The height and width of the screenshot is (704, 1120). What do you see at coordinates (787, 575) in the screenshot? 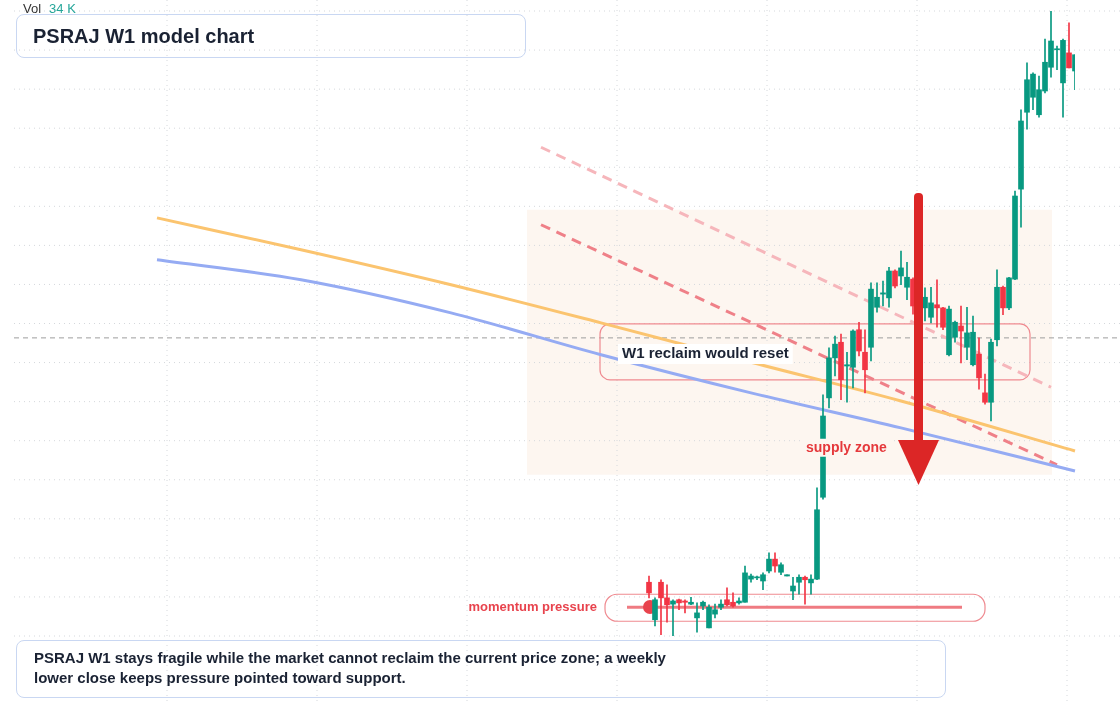
I see `candlestick` at bounding box center [787, 575].